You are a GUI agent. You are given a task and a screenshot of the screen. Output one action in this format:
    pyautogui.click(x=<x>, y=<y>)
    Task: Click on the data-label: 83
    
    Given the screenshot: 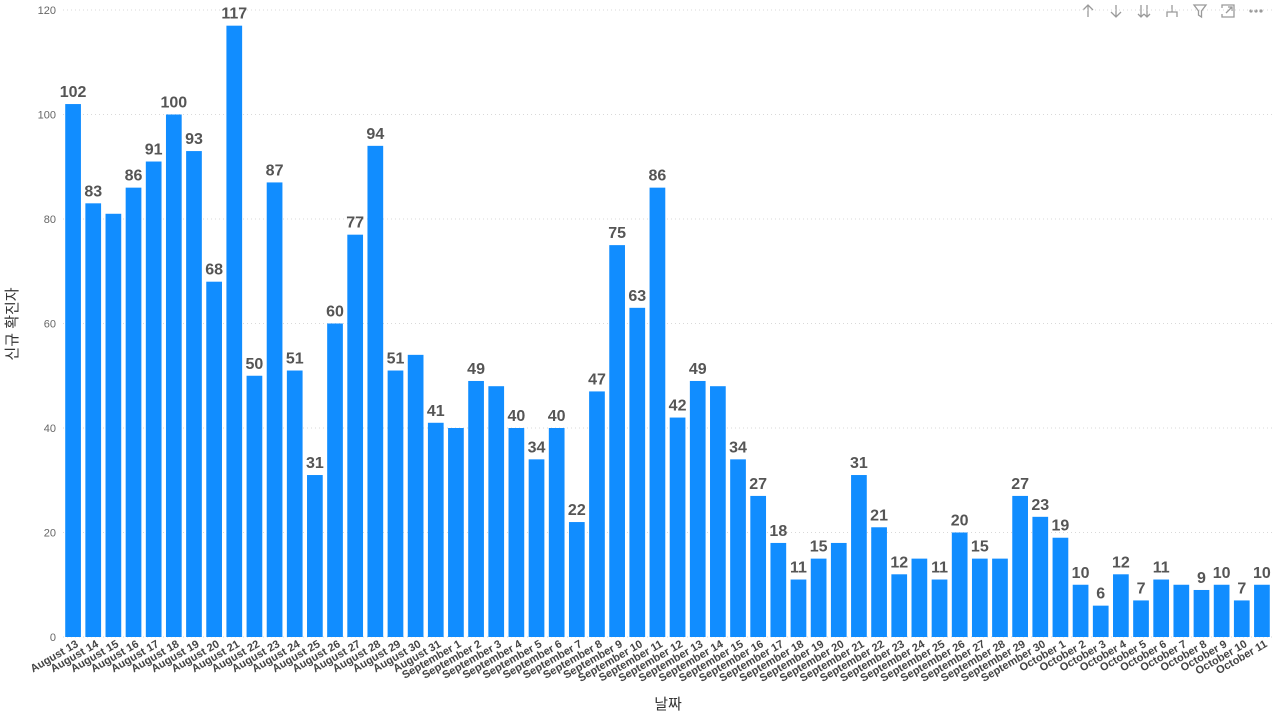 What is the action you would take?
    pyautogui.click(x=93, y=191)
    